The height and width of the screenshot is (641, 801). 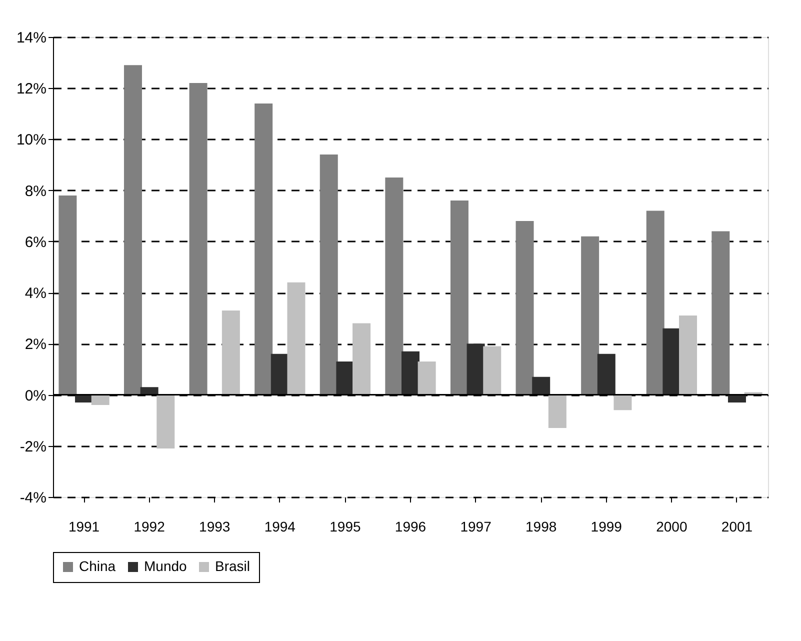 I want to click on y-tick-label: 0%, so click(x=35, y=395).